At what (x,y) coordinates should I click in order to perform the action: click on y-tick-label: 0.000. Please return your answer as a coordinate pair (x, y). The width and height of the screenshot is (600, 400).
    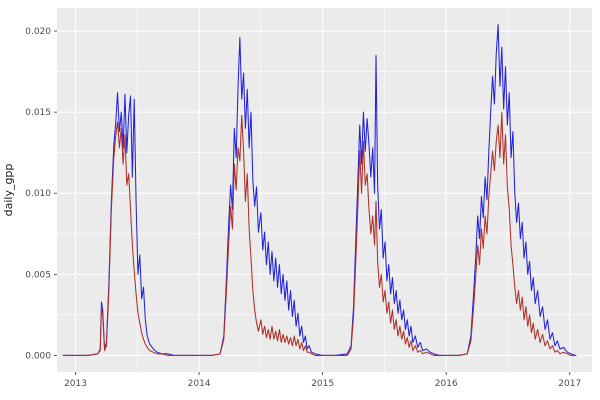
    Looking at the image, I should click on (38, 356).